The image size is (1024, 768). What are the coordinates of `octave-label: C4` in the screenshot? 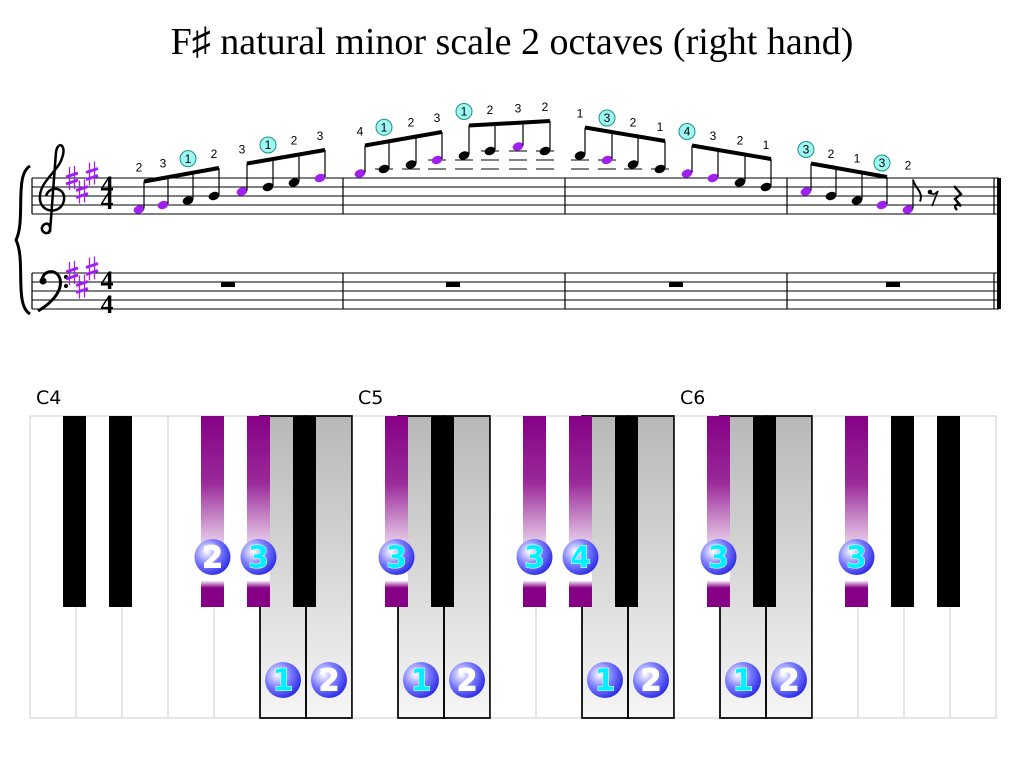 It's located at (48, 398).